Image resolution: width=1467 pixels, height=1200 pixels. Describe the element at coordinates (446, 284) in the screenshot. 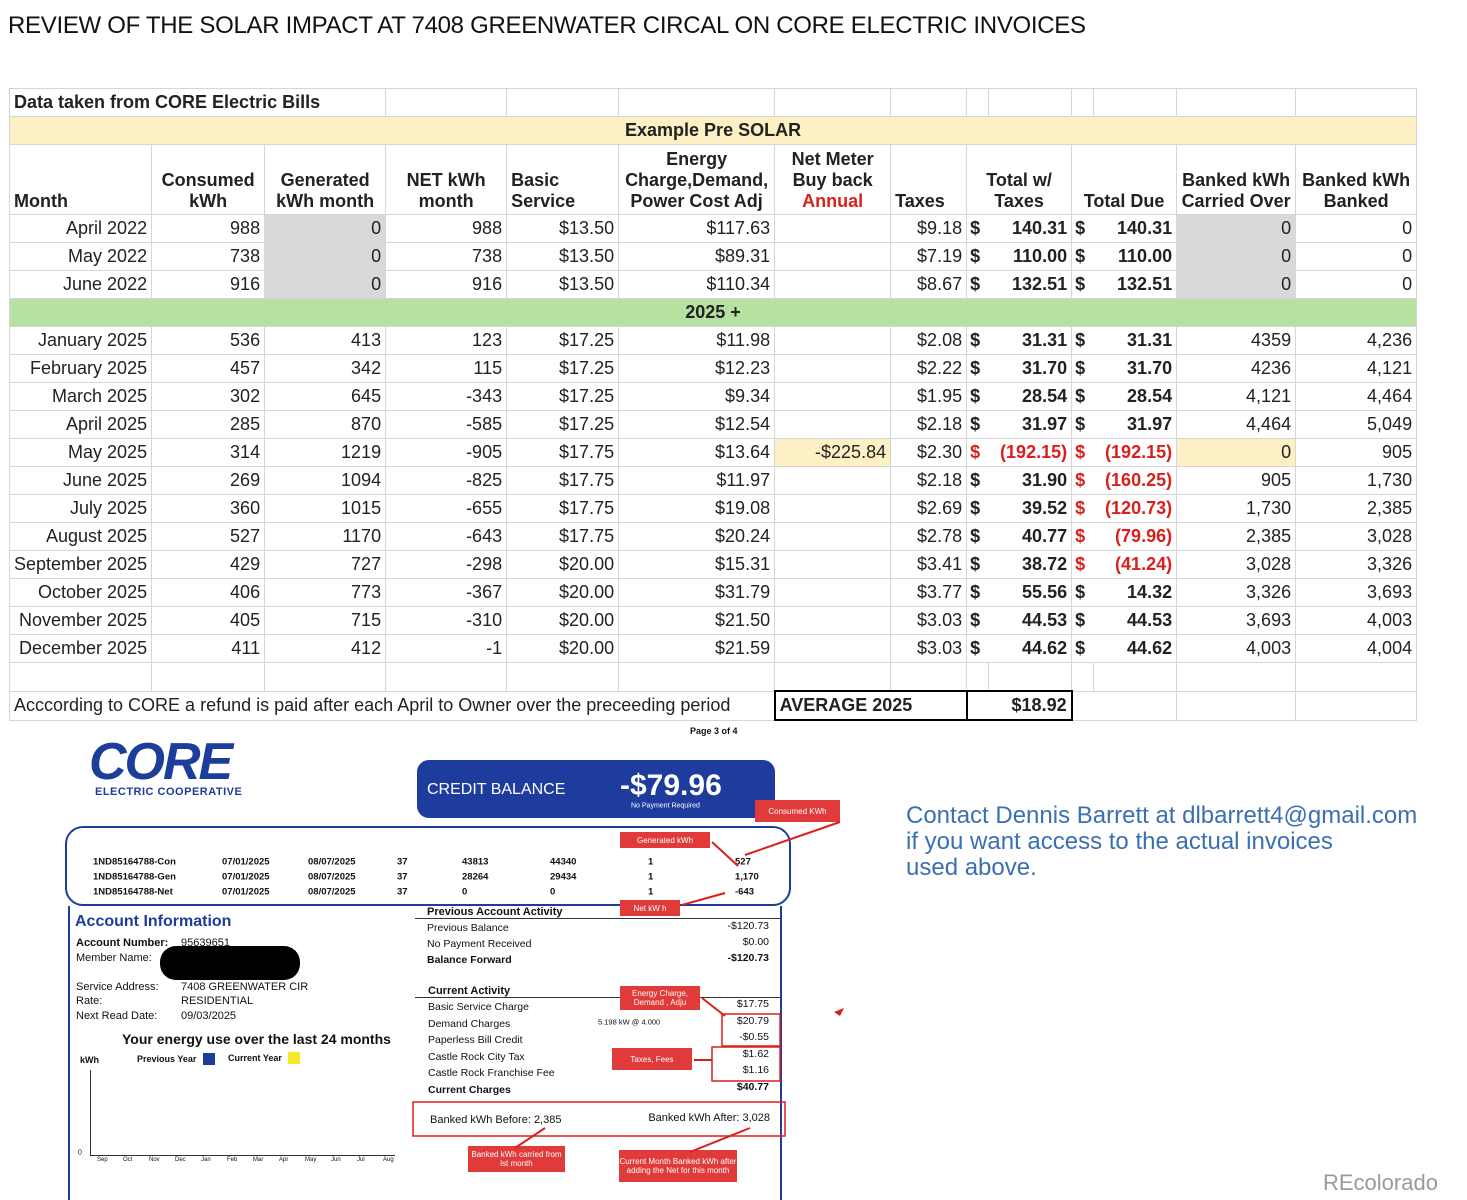

I see `value-cell: 916` at that location.